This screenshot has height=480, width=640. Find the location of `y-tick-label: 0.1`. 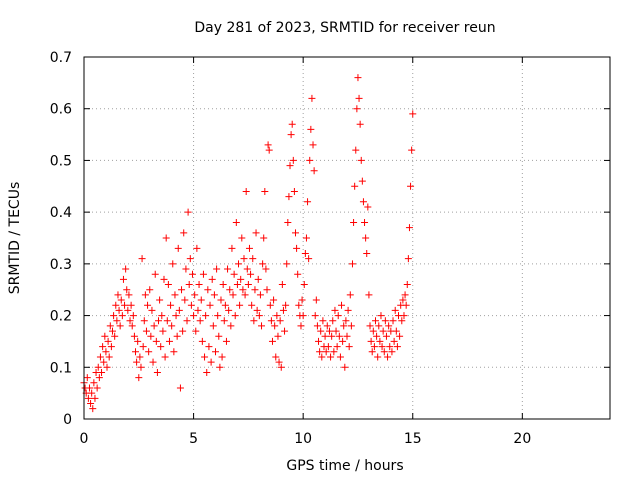

y-tick-label: 0.1 is located at coordinates (61, 368).